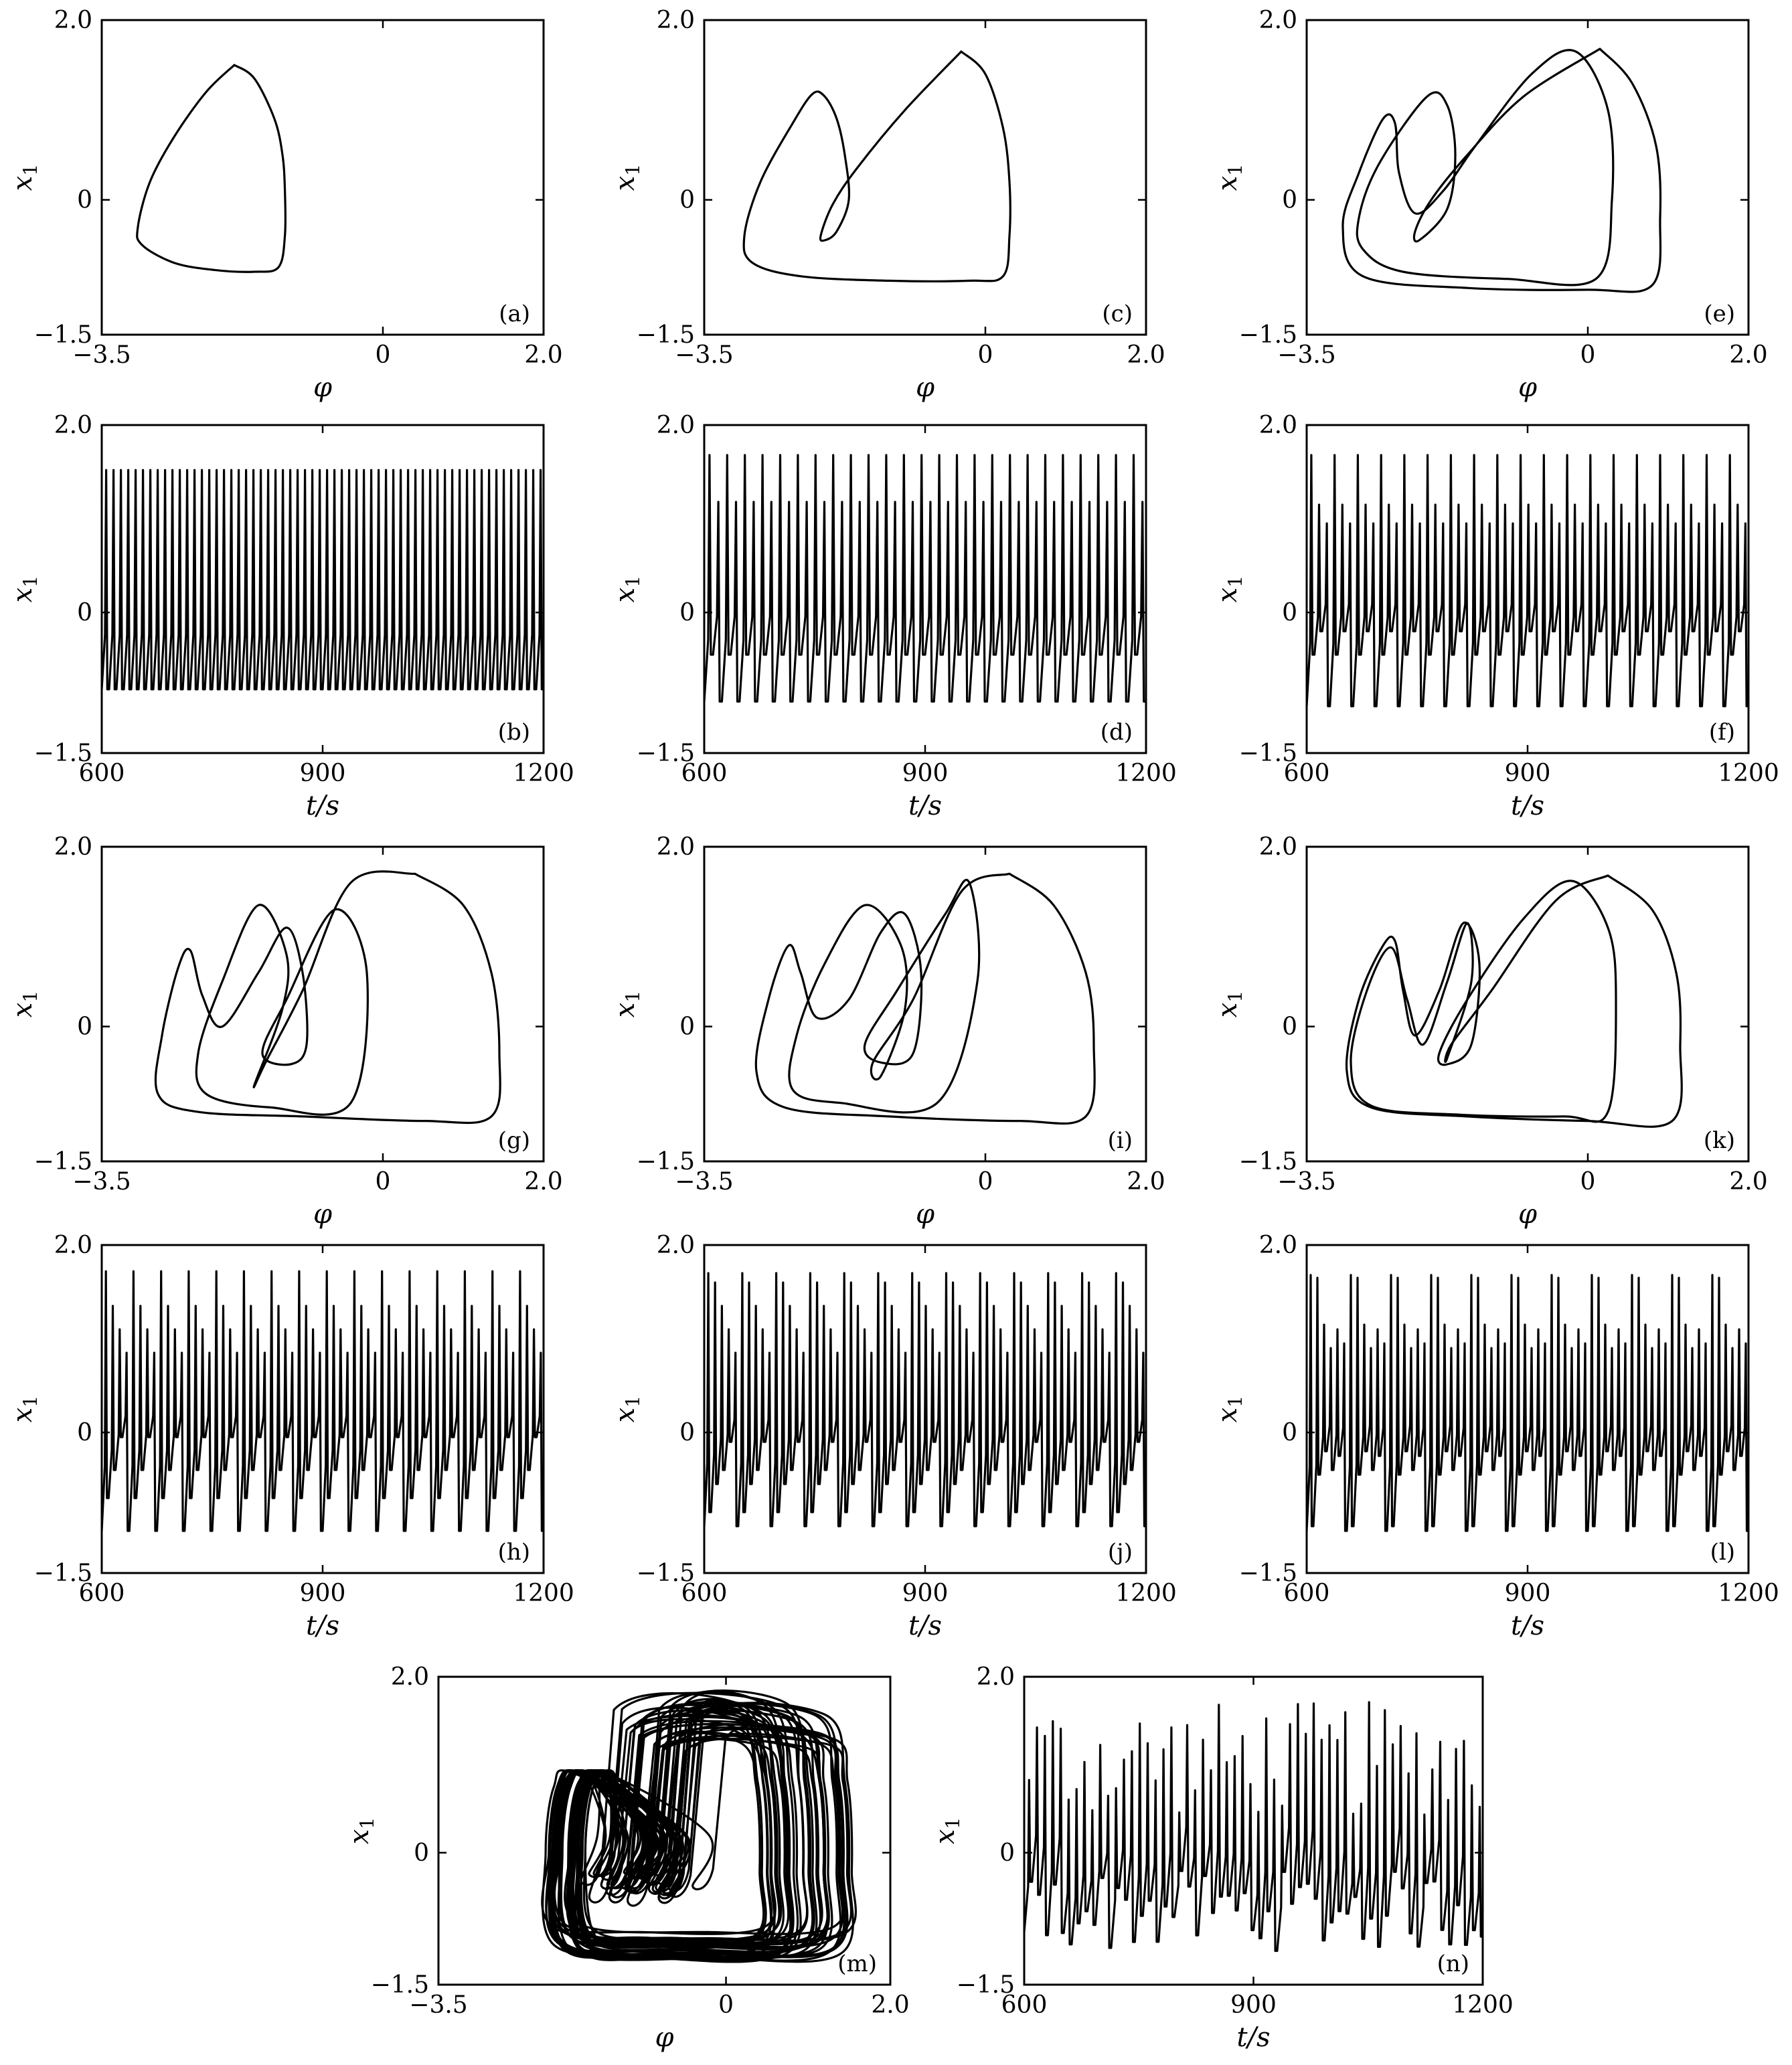 This screenshot has width=1792, height=2065. I want to click on panel-label: (j), so click(1120, 1552).